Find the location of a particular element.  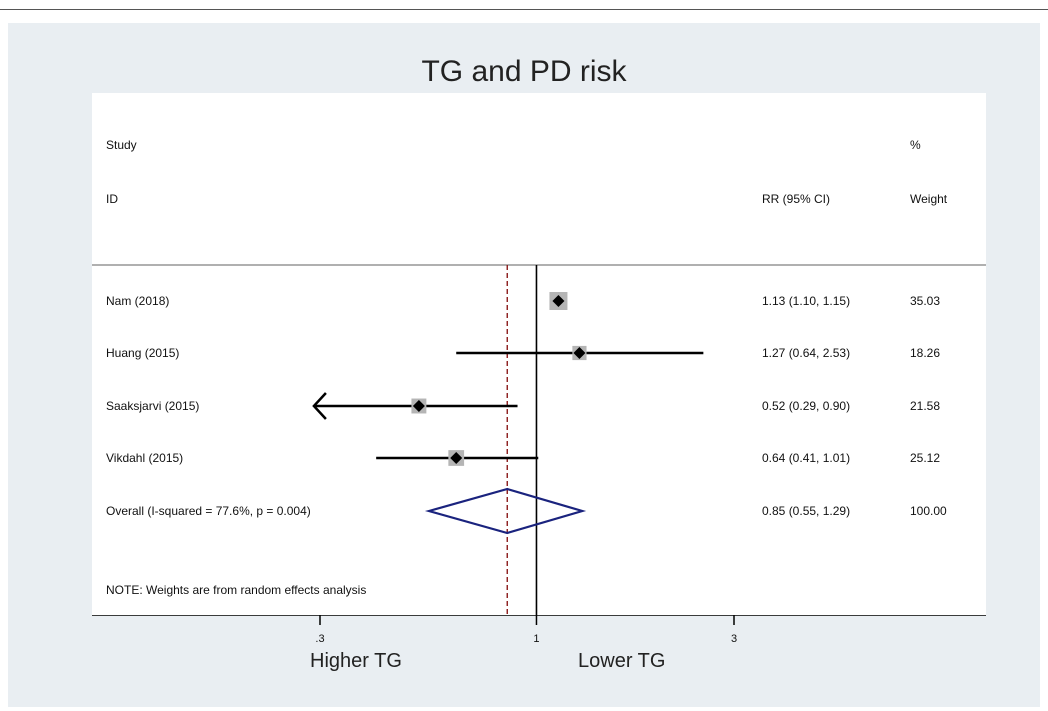

weight-text: 25.12 is located at coordinates (925, 458).